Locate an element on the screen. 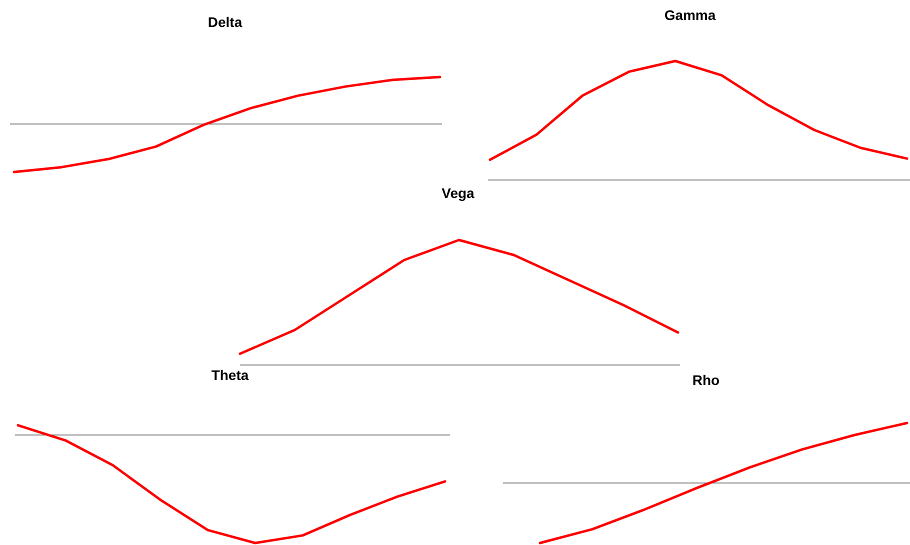  chart-title: Rho is located at coordinates (706, 380).